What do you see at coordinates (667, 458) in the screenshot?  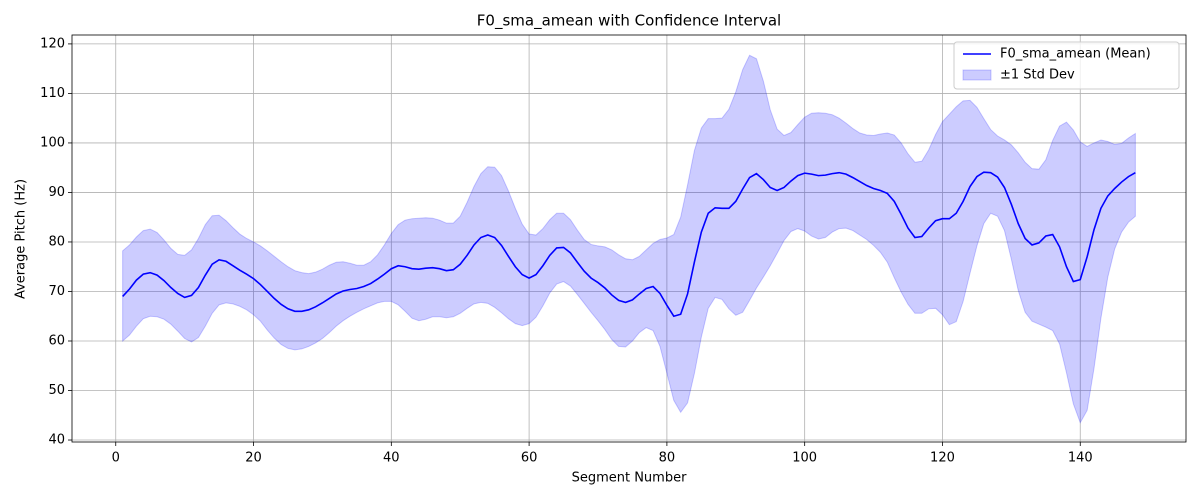 I see `x-tick-label: 80` at bounding box center [667, 458].